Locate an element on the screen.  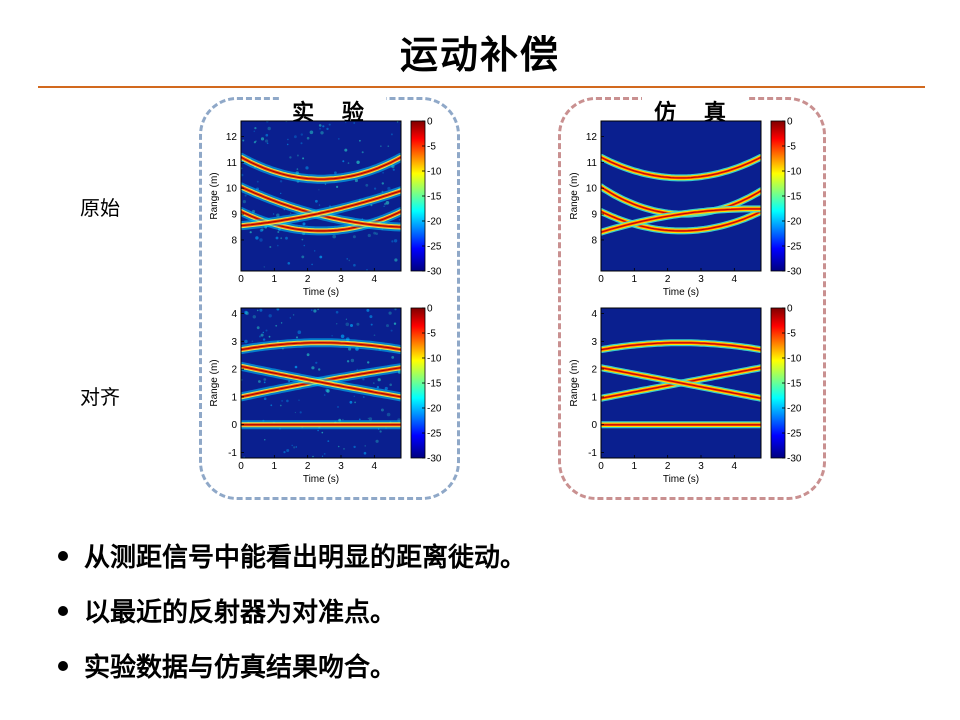
bullet-item: 以最近的反射器为对准点。 is located at coordinates (292, 613).